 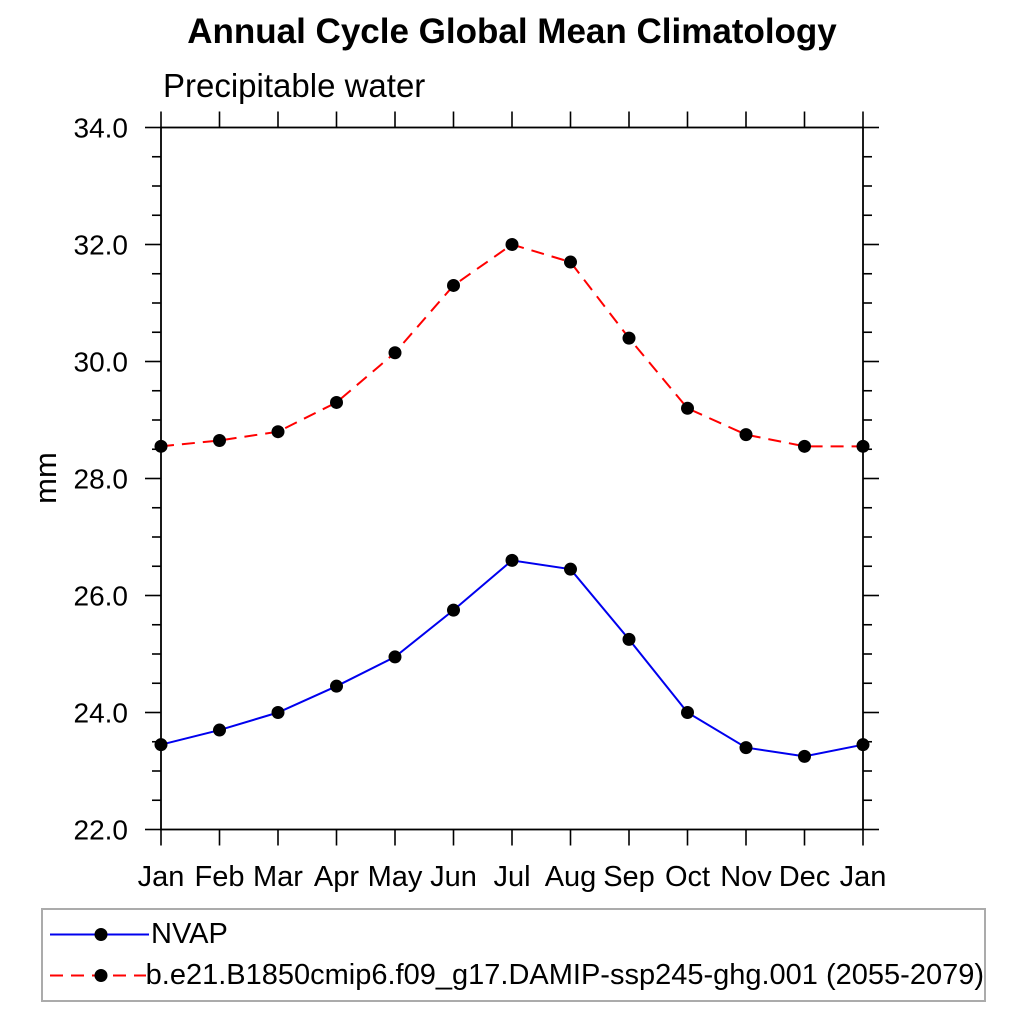 What do you see at coordinates (515, 934) in the screenshot?
I see `legend-item-nvap: NVAP` at bounding box center [515, 934].